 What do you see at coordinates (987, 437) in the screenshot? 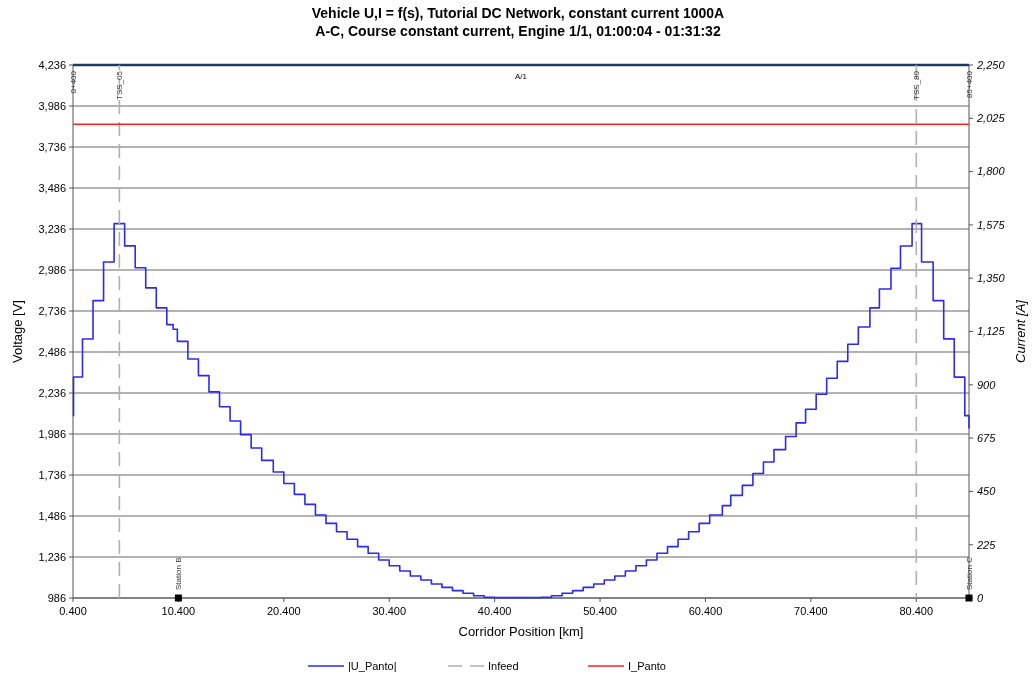
I see `y2-tick-label: 675` at bounding box center [987, 437].